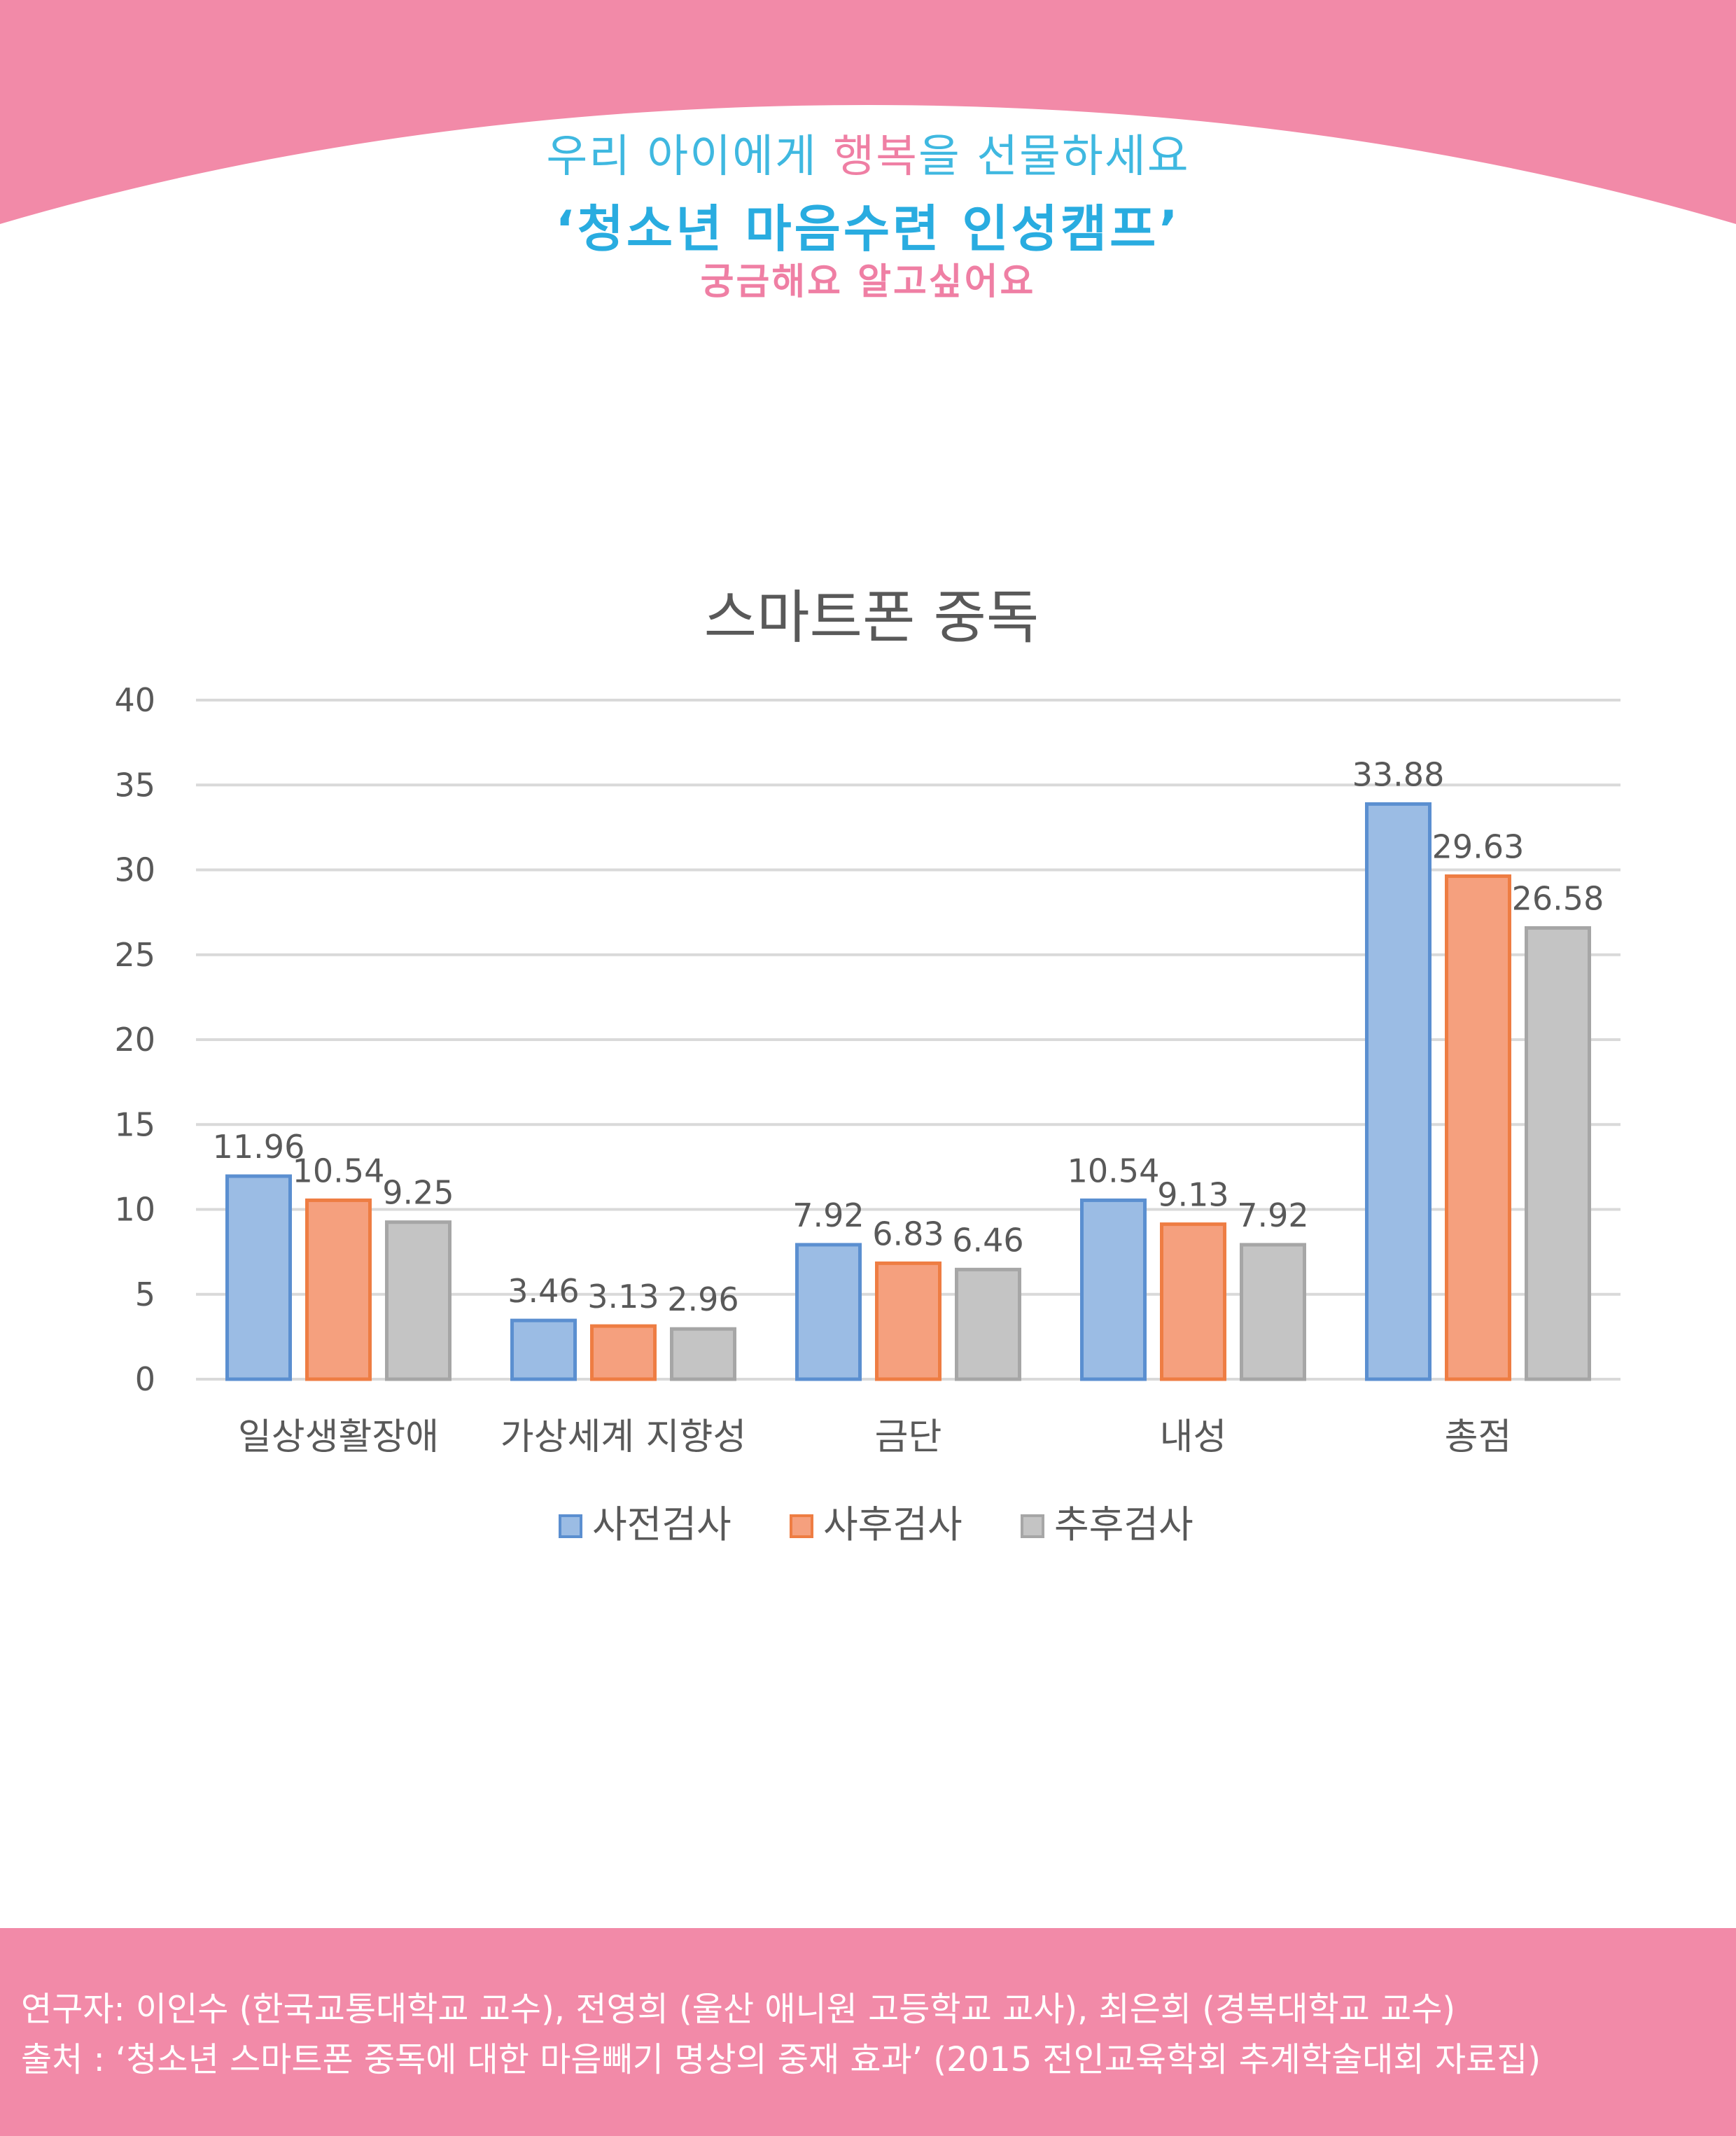  What do you see at coordinates (418, 1193) in the screenshot?
I see `data-label: 9.25` at bounding box center [418, 1193].